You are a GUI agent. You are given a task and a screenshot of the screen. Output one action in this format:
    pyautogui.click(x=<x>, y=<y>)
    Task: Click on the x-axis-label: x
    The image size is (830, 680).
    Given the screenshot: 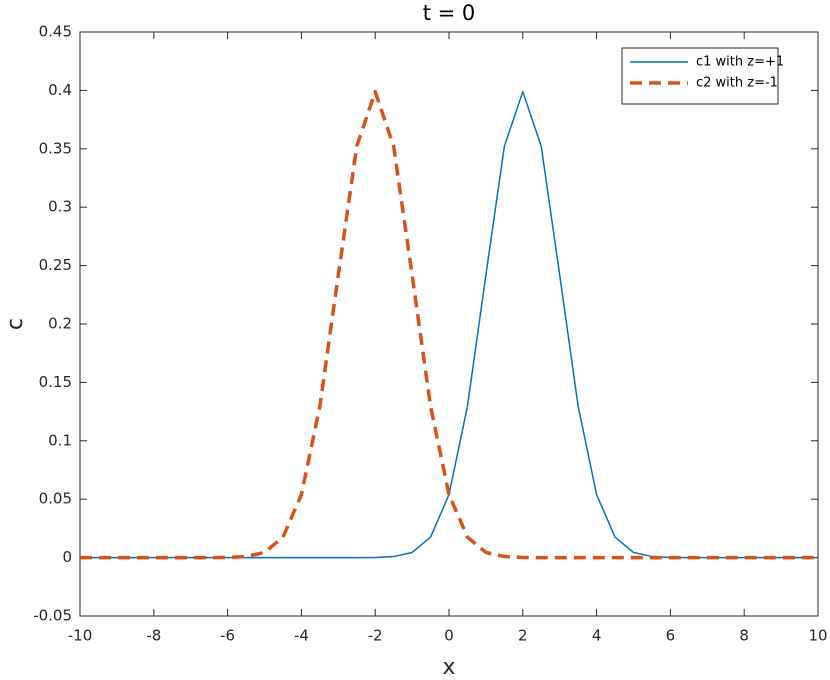 What is the action you would take?
    pyautogui.click(x=448, y=667)
    